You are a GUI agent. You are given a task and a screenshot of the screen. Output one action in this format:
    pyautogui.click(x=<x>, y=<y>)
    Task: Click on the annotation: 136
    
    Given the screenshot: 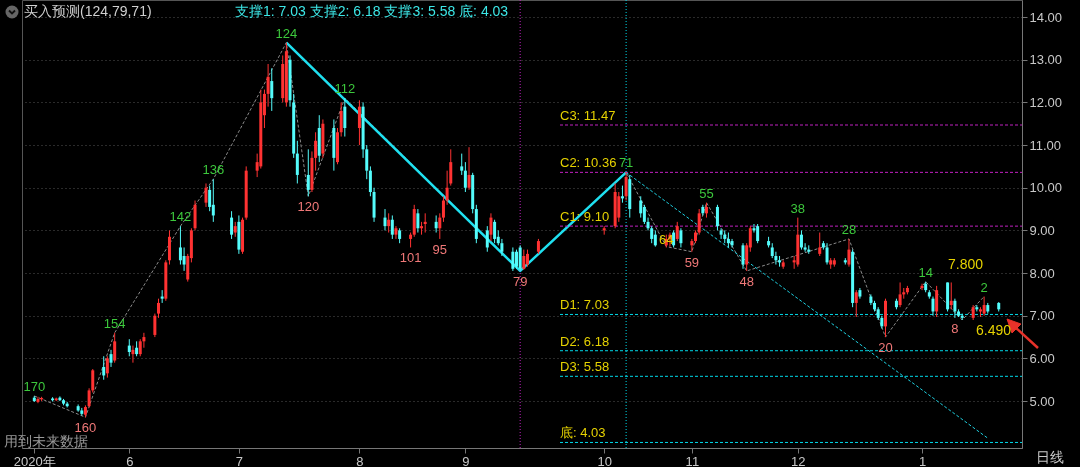 What is the action you would take?
    pyautogui.click(x=213, y=170)
    